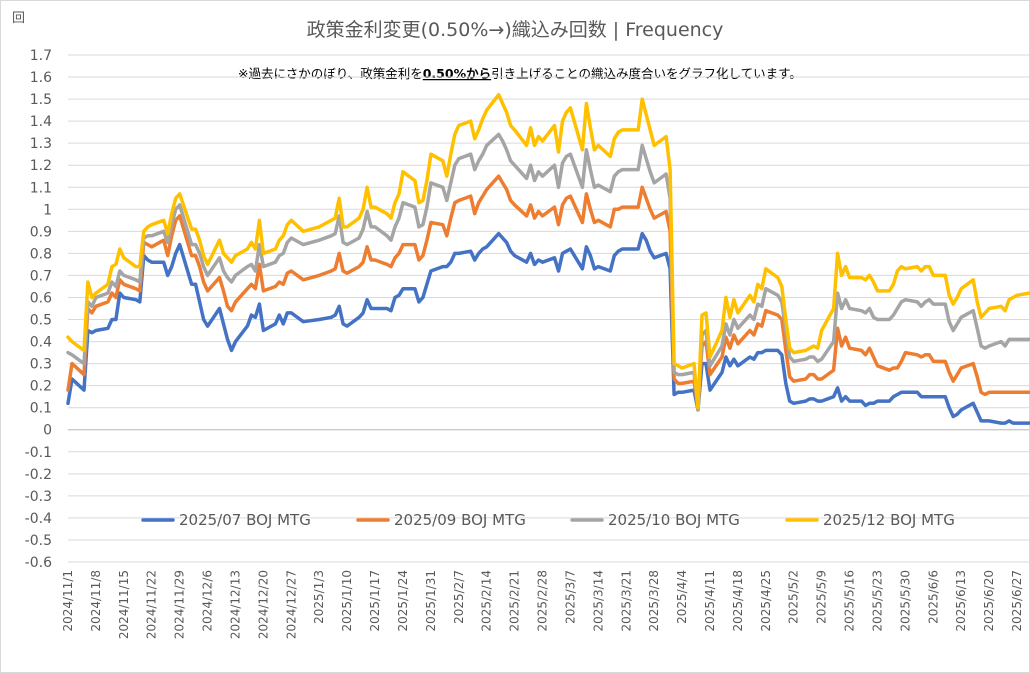 The width and height of the screenshot is (1030, 673). I want to click on y-tick-label: -0.5, so click(38, 541).